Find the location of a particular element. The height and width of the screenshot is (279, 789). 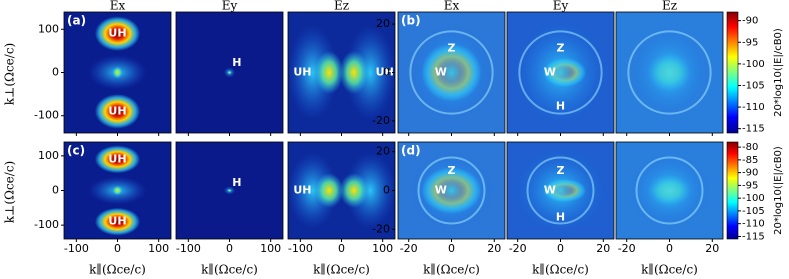

column-title: Ey is located at coordinates (230, 6).